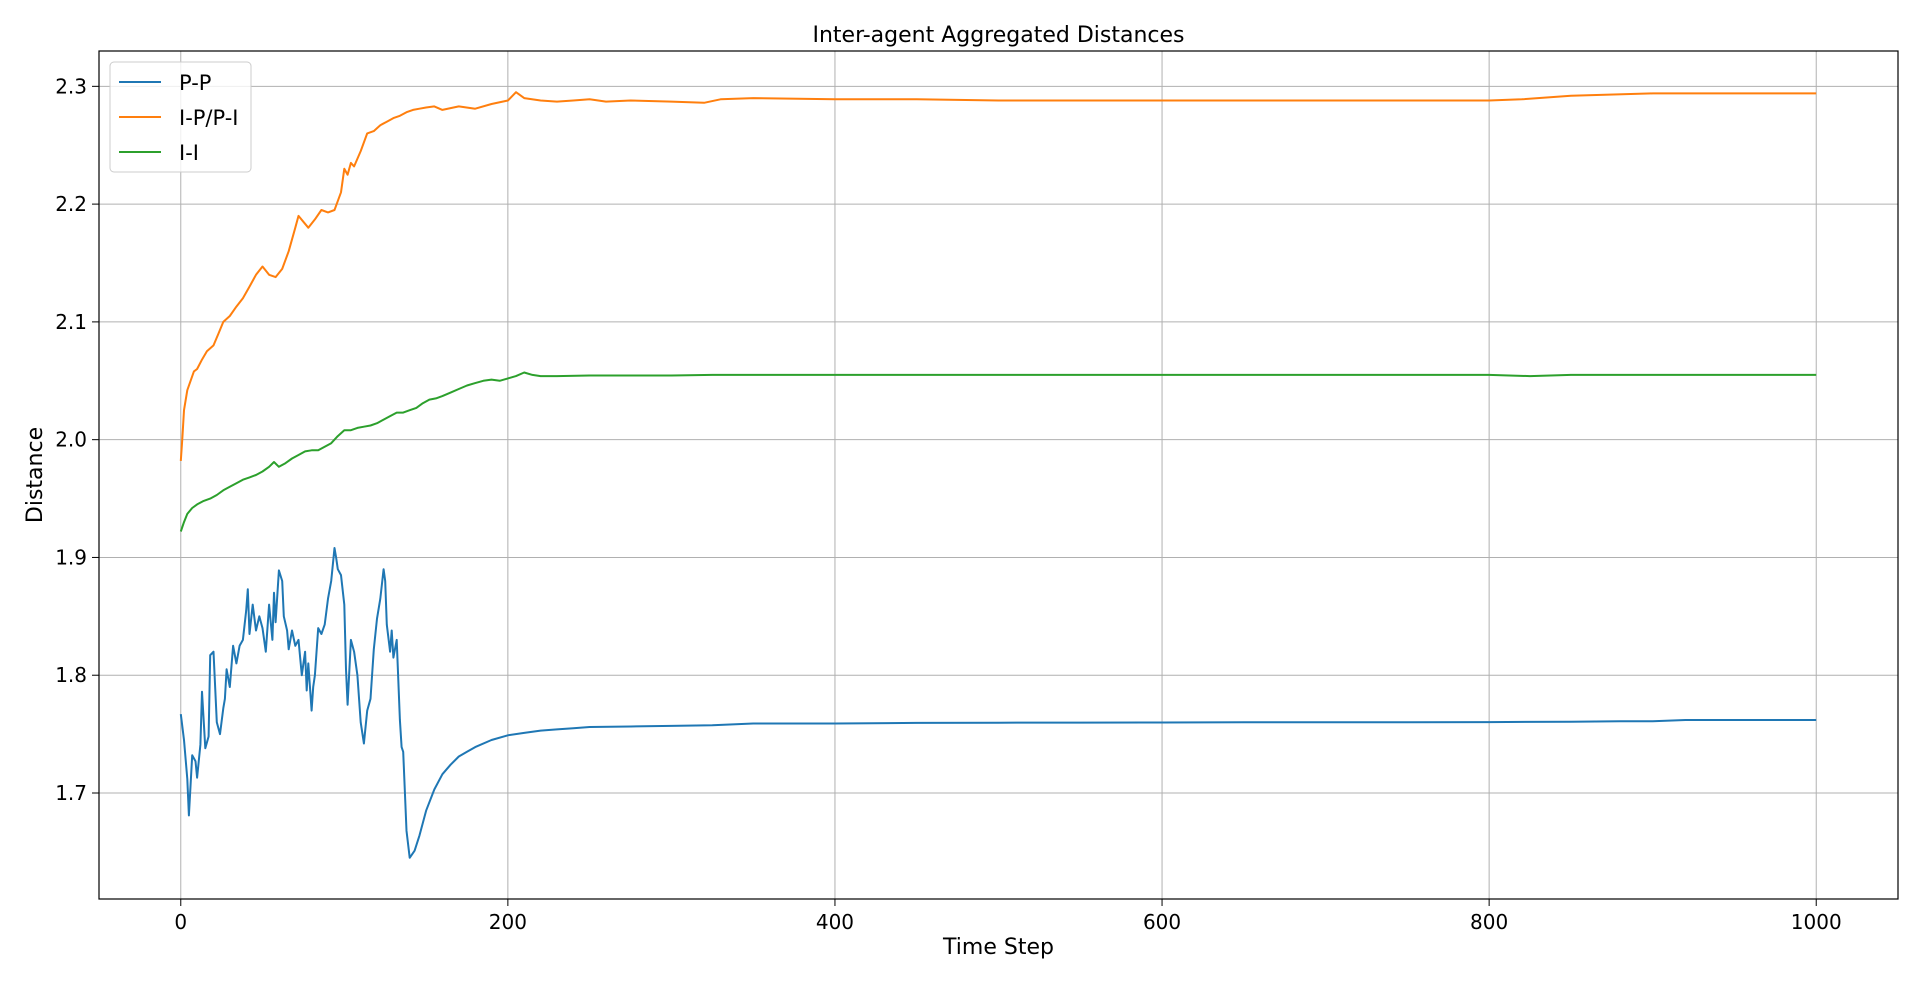 Image resolution: width=1920 pixels, height=987 pixels. I want to click on x-tick-label: 400, so click(835, 922).